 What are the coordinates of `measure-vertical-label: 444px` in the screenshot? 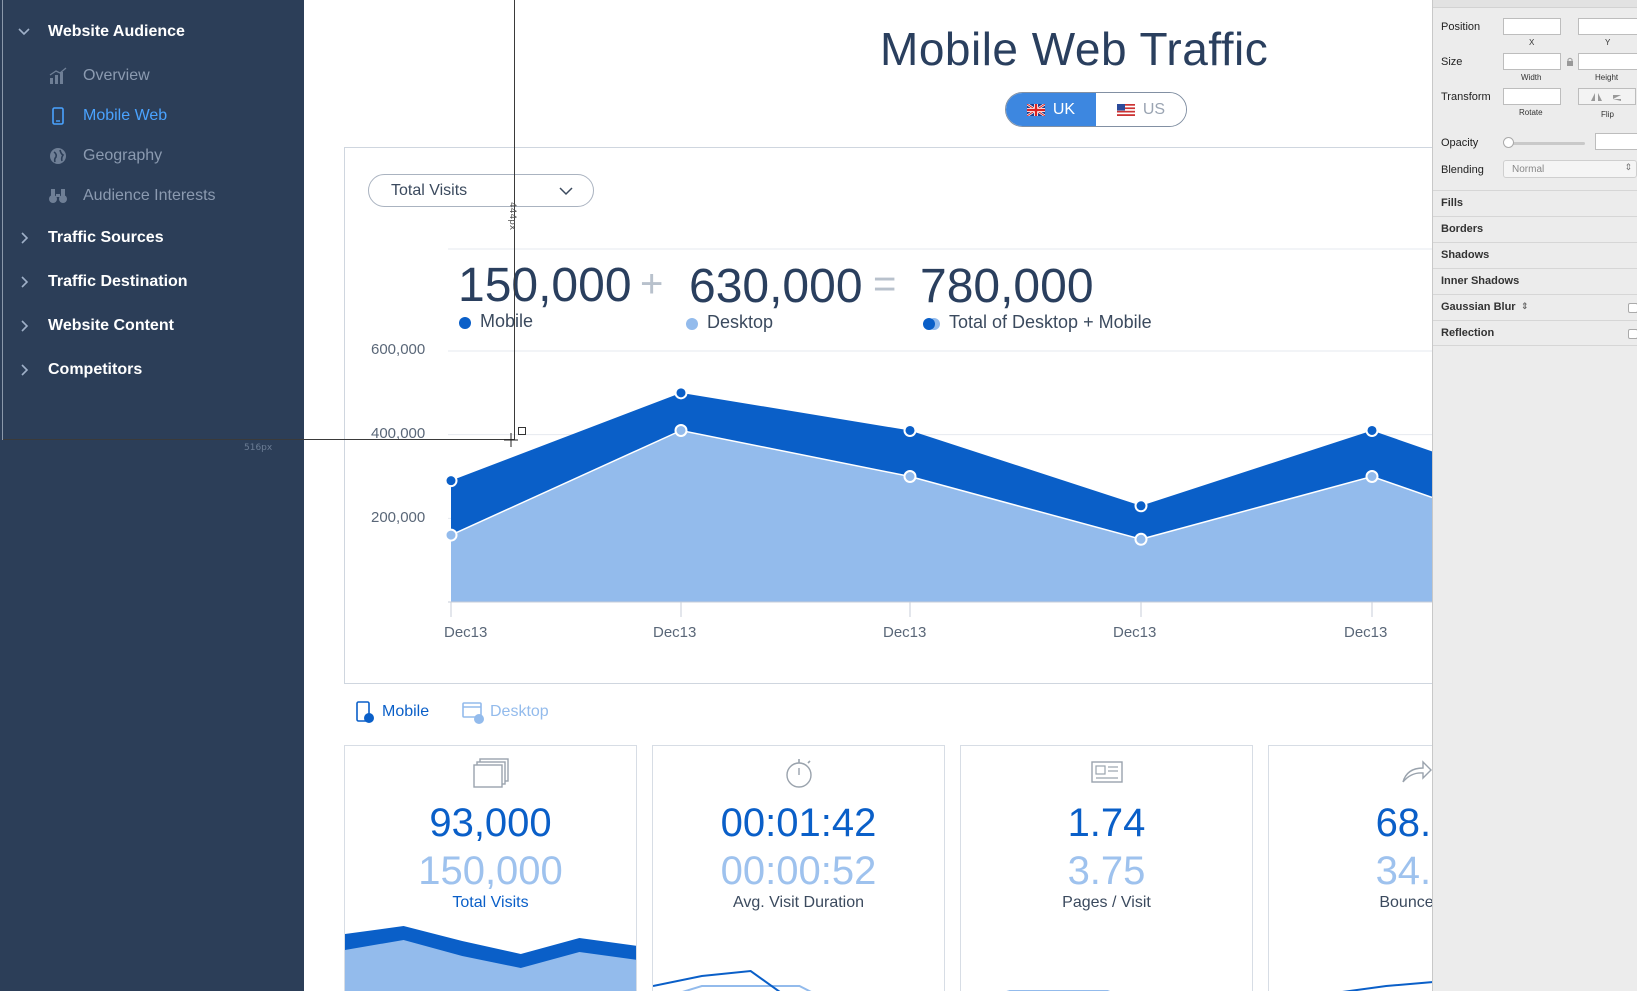 It's located at (512, 216).